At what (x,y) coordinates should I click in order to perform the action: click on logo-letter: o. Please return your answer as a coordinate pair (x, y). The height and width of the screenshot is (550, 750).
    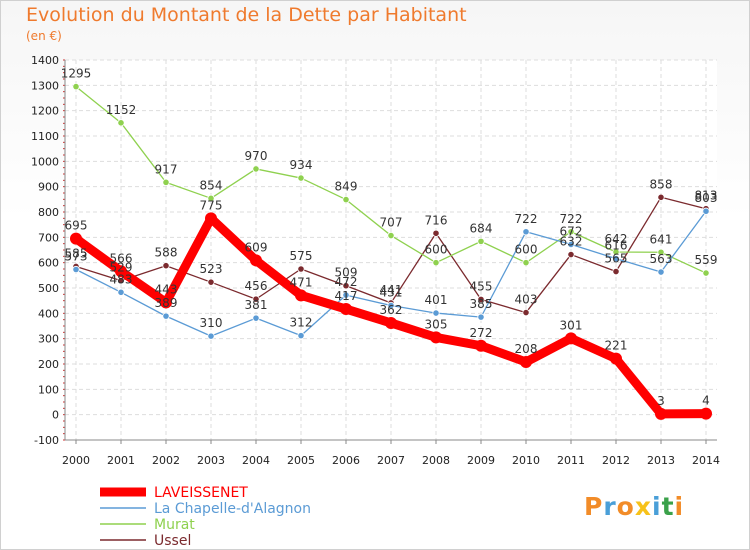
    Looking at the image, I should click on (625, 506).